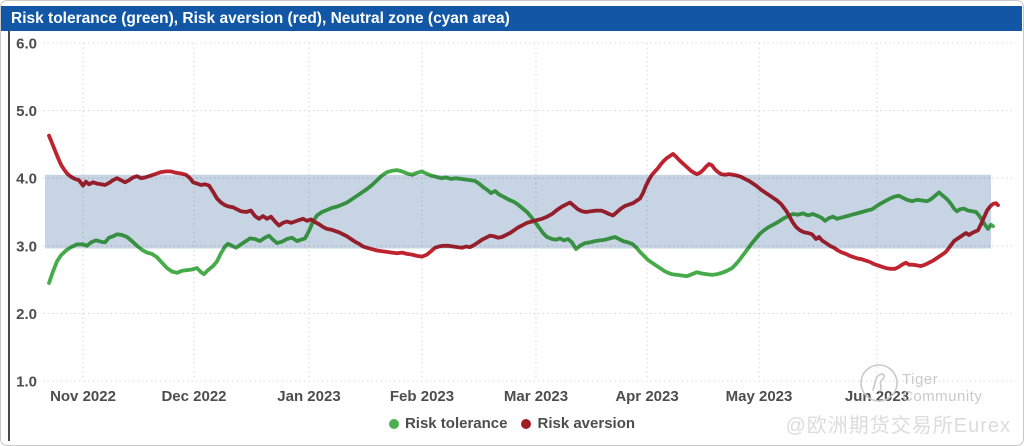 Image resolution: width=1024 pixels, height=446 pixels. I want to click on svg-text: 4.0, so click(26, 179).